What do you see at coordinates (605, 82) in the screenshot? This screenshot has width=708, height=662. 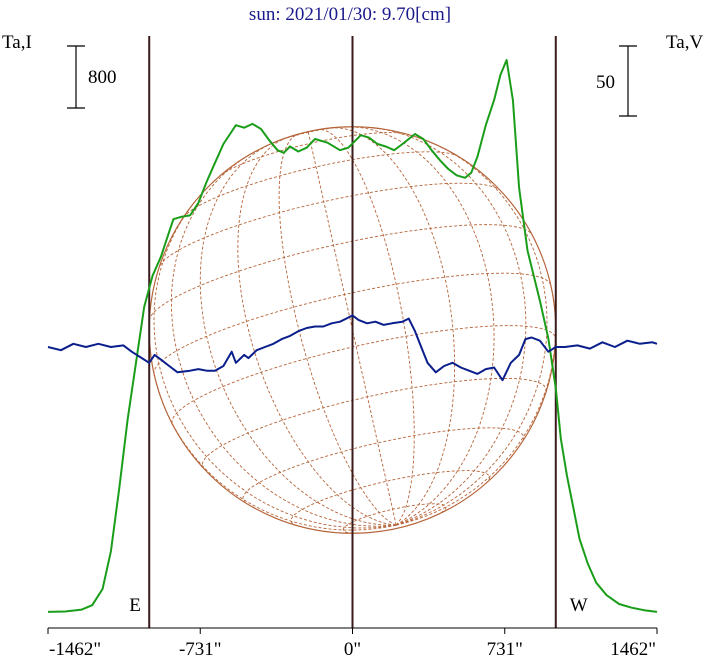 I see `scale-bar-right-label: 50` at bounding box center [605, 82].